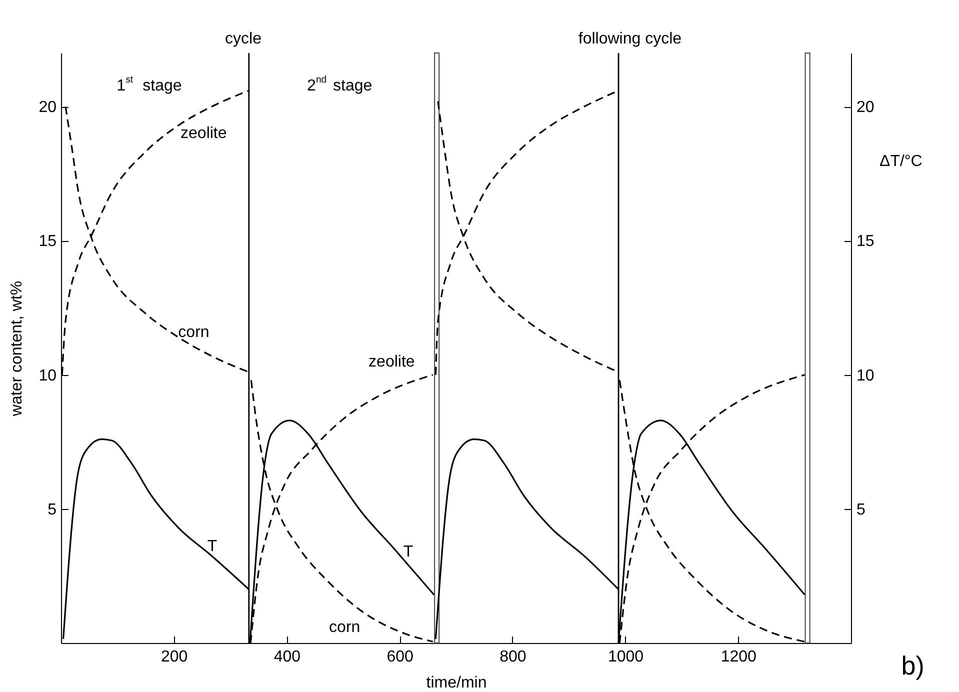 Image resolution: width=959 pixels, height=692 pixels. I want to click on x-tick-label: 400, so click(287, 657).